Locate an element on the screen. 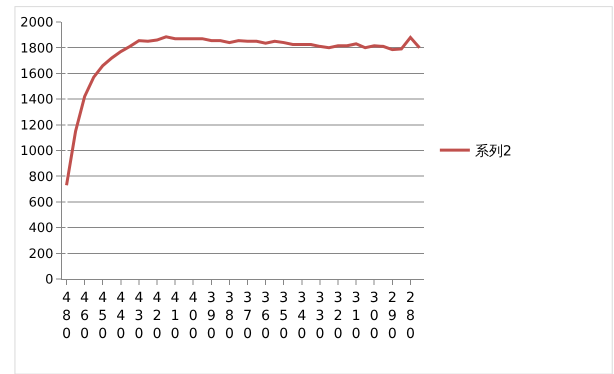 This screenshot has width=614, height=374. x-tick-label: 340 is located at coordinates (301, 316).